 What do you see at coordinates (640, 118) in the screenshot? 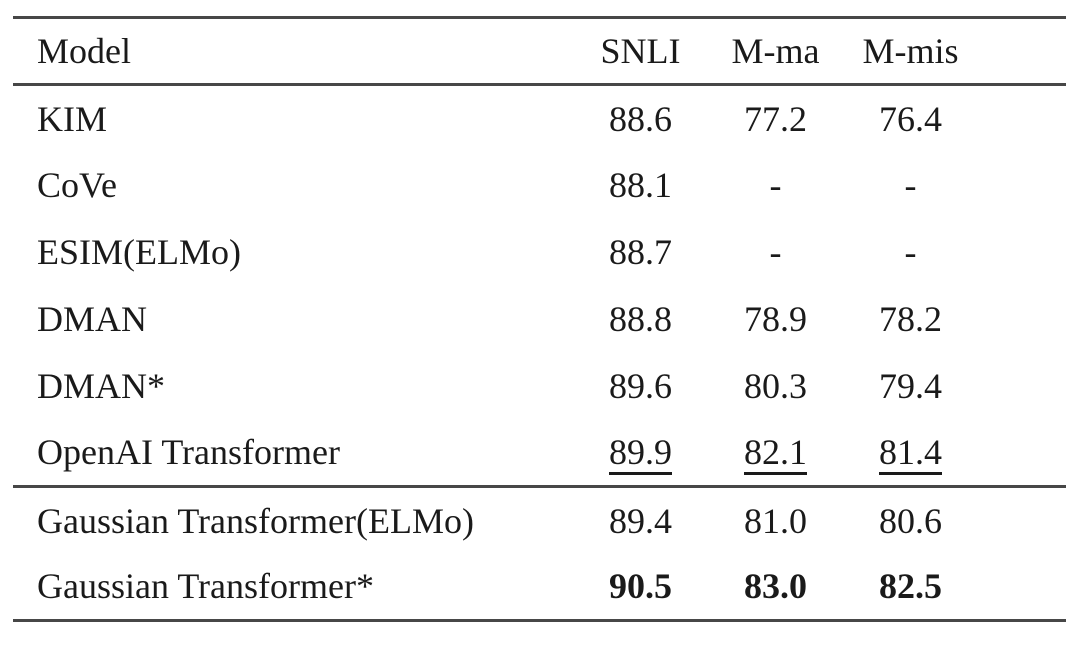
I see `snli-value-cell: 88.6` at bounding box center [640, 118].